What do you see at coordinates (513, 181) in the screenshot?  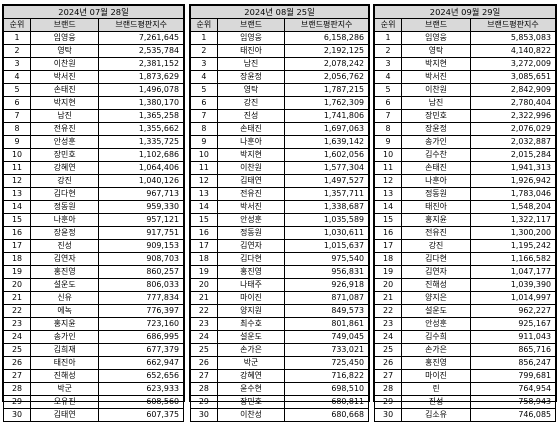 I see `index-value-cell: 1,926,942` at bounding box center [513, 181].